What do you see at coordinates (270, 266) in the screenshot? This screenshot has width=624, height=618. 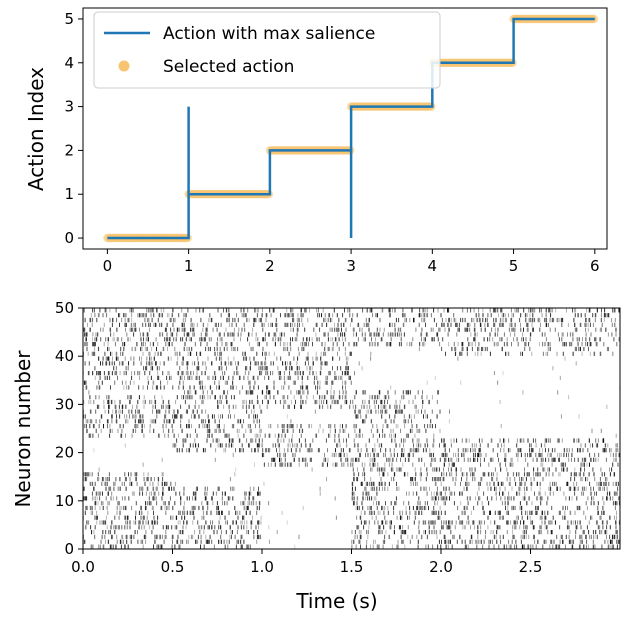 I see `x-tick-label: 2` at bounding box center [270, 266].